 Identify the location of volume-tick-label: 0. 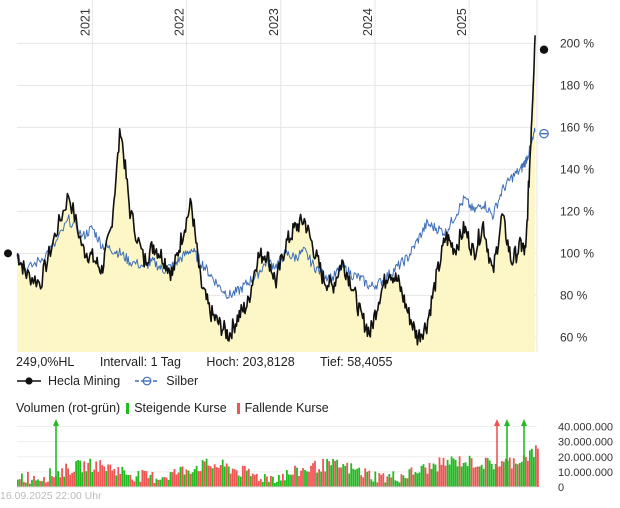
(561, 488).